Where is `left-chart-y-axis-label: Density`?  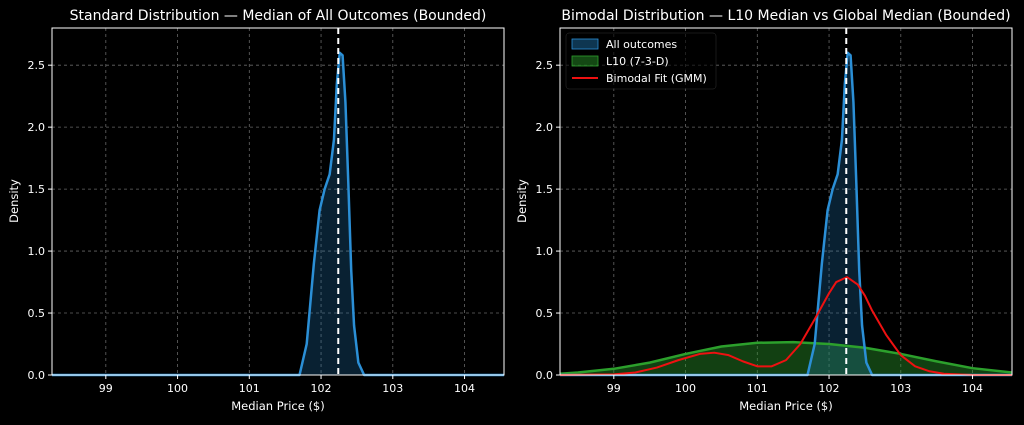 left-chart-y-axis-label: Density is located at coordinates (14, 201).